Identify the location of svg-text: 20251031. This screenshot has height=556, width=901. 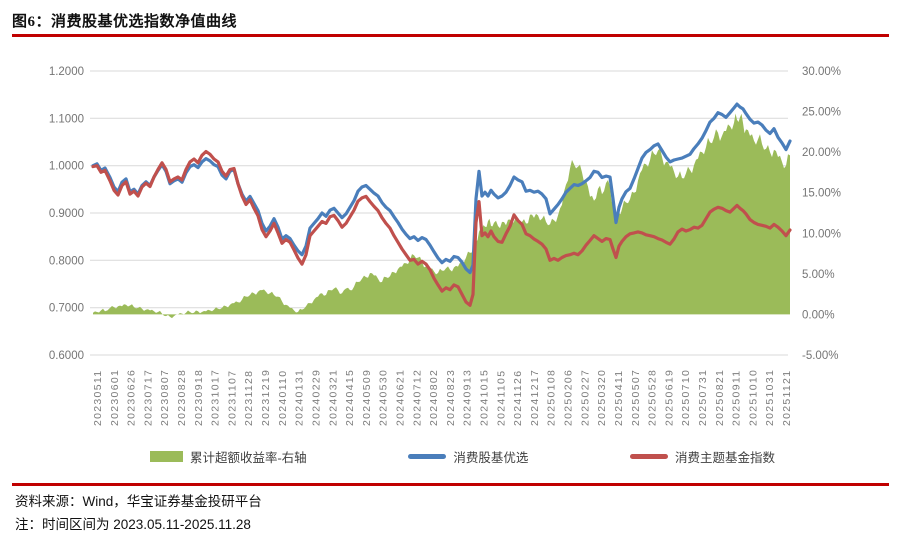
(770, 397).